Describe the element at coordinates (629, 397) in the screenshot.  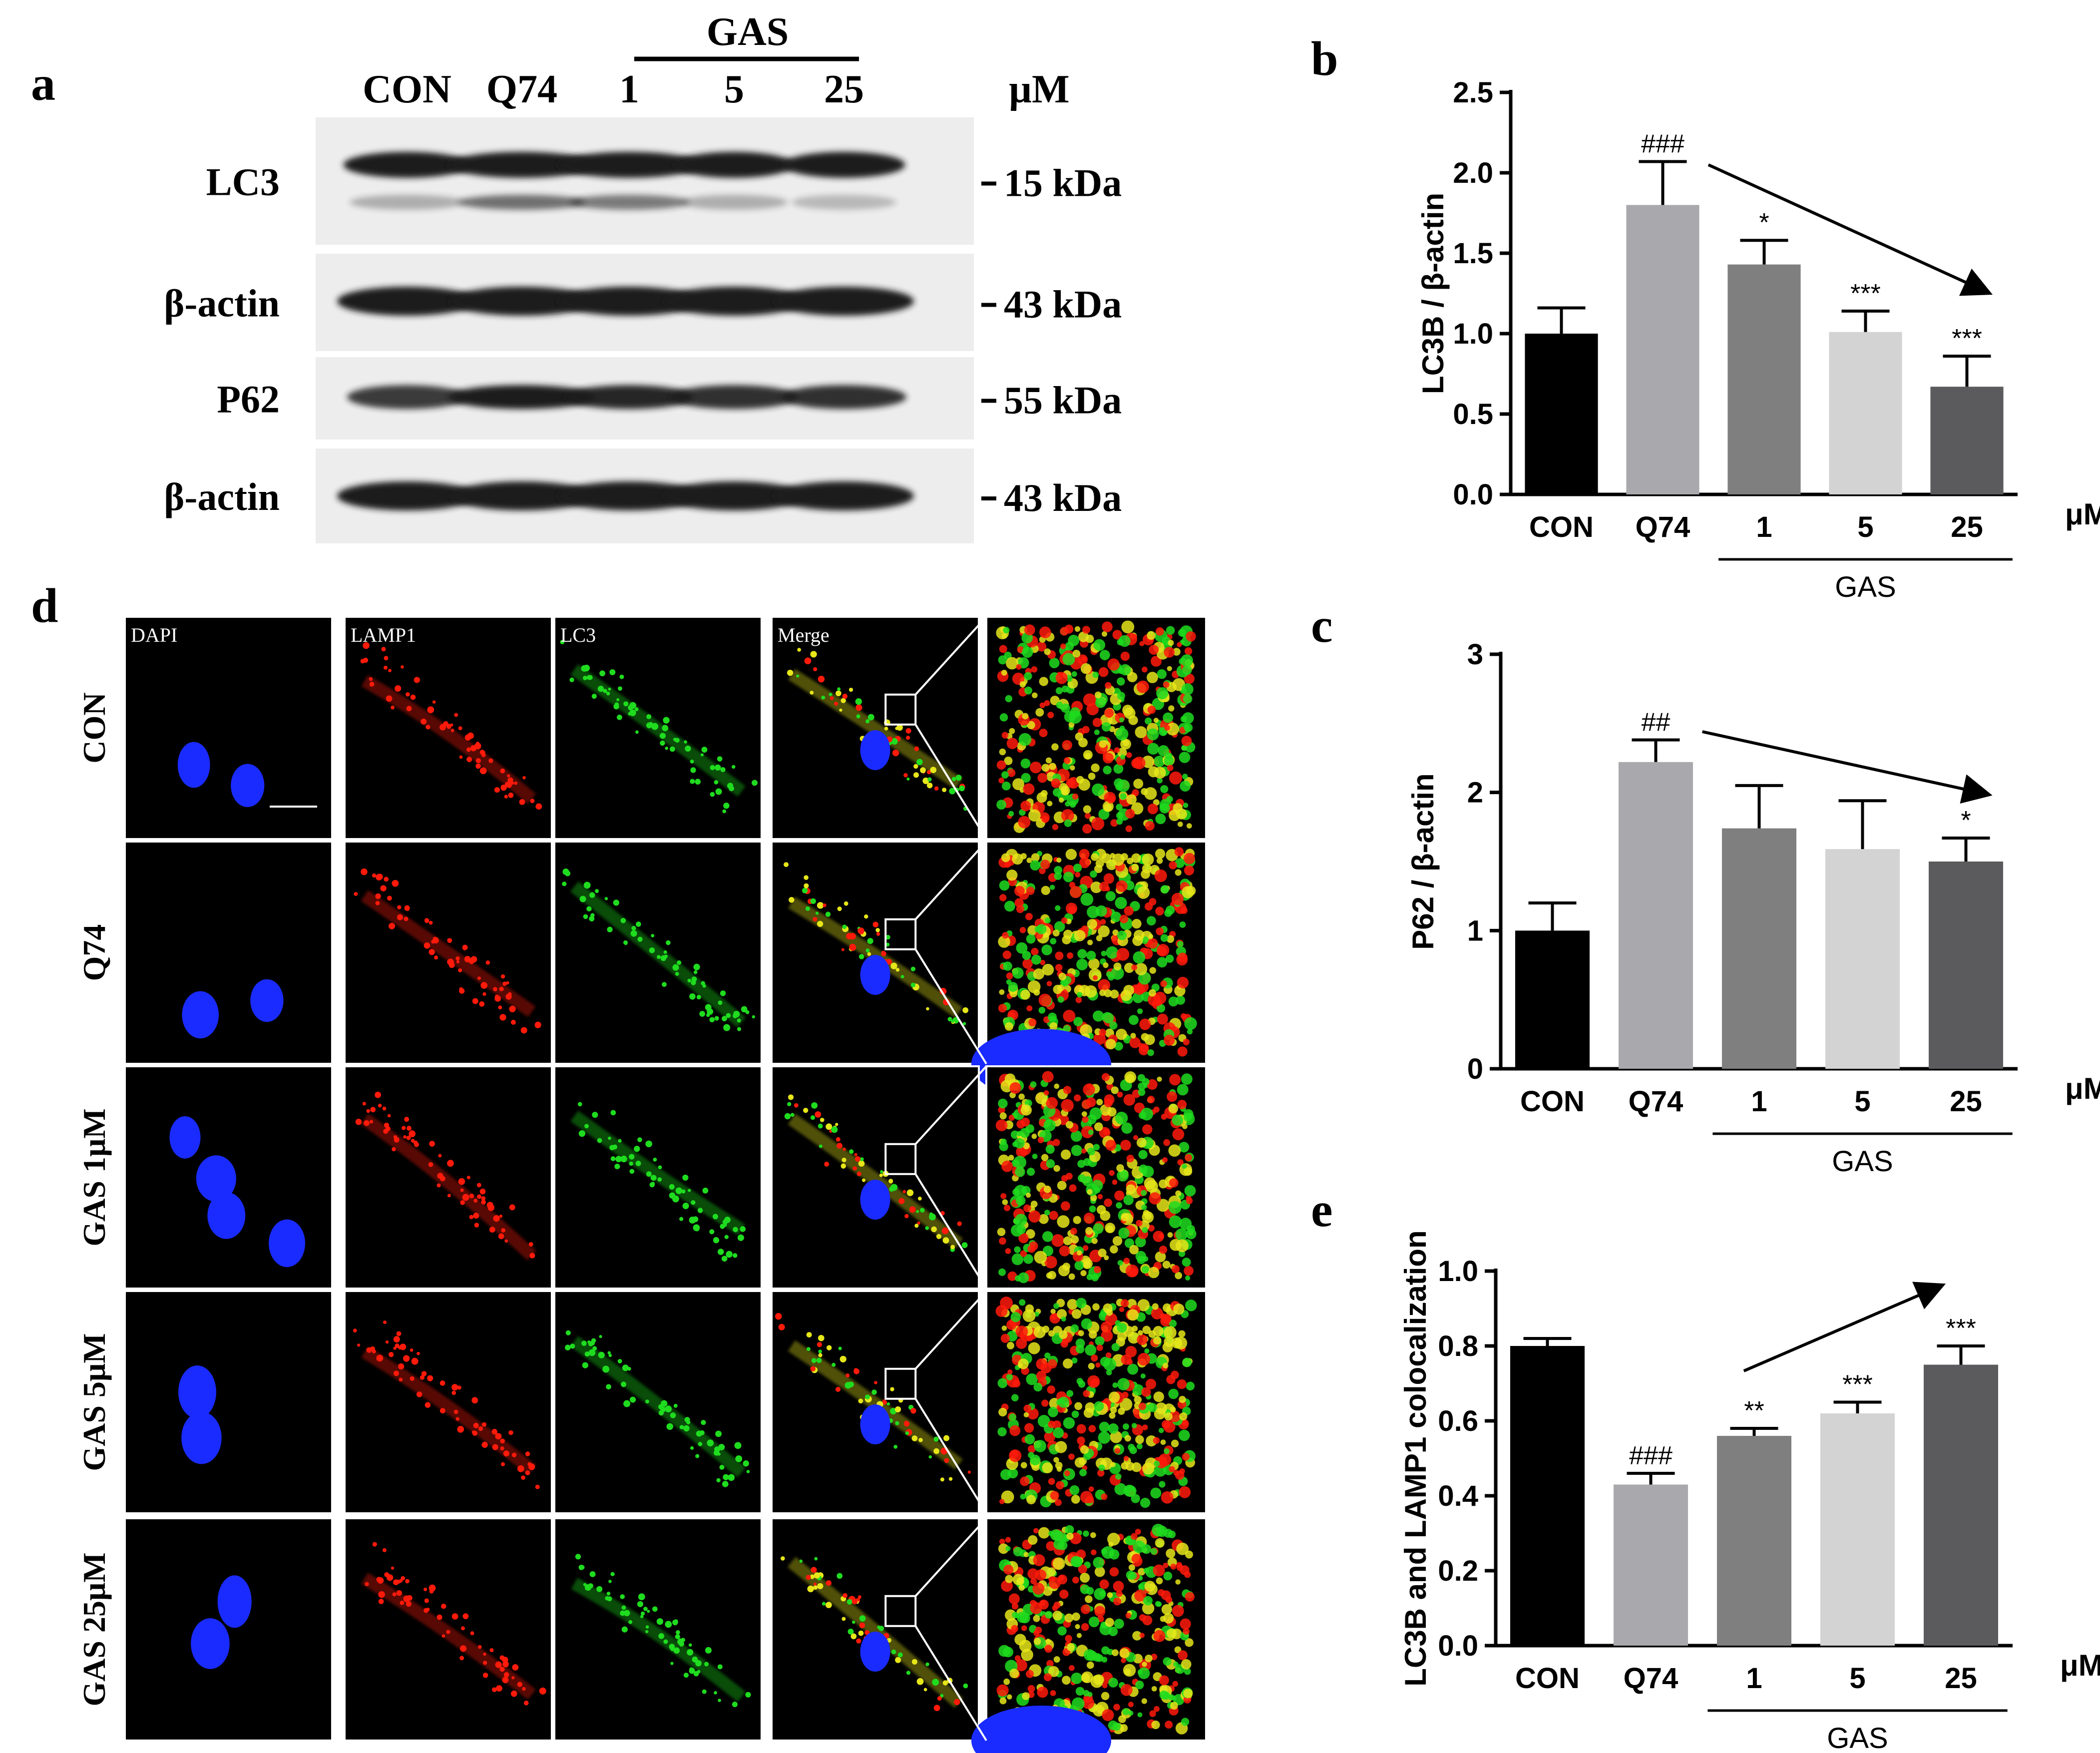
I see `blot-band` at that location.